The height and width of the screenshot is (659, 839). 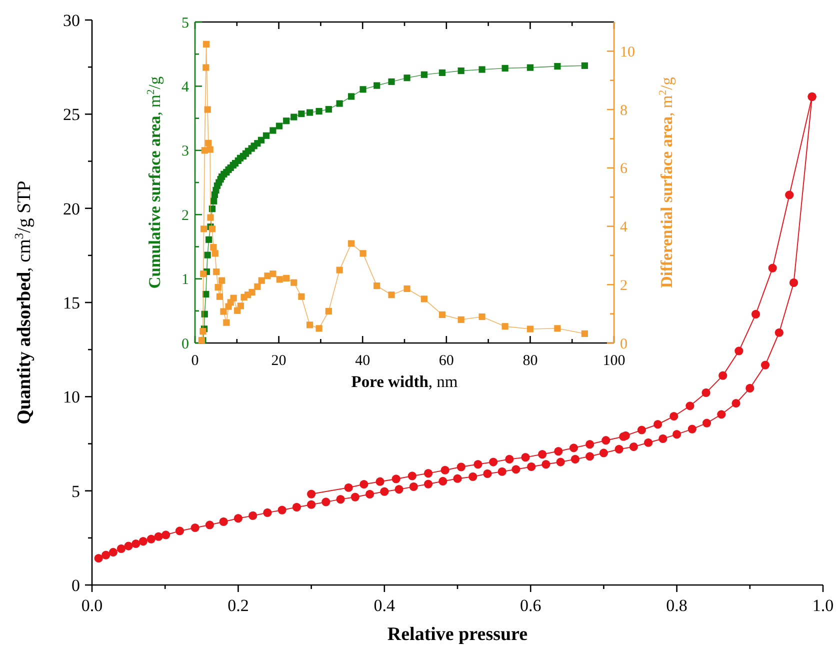 I want to click on y-tick-label: 10, so click(x=71, y=397).